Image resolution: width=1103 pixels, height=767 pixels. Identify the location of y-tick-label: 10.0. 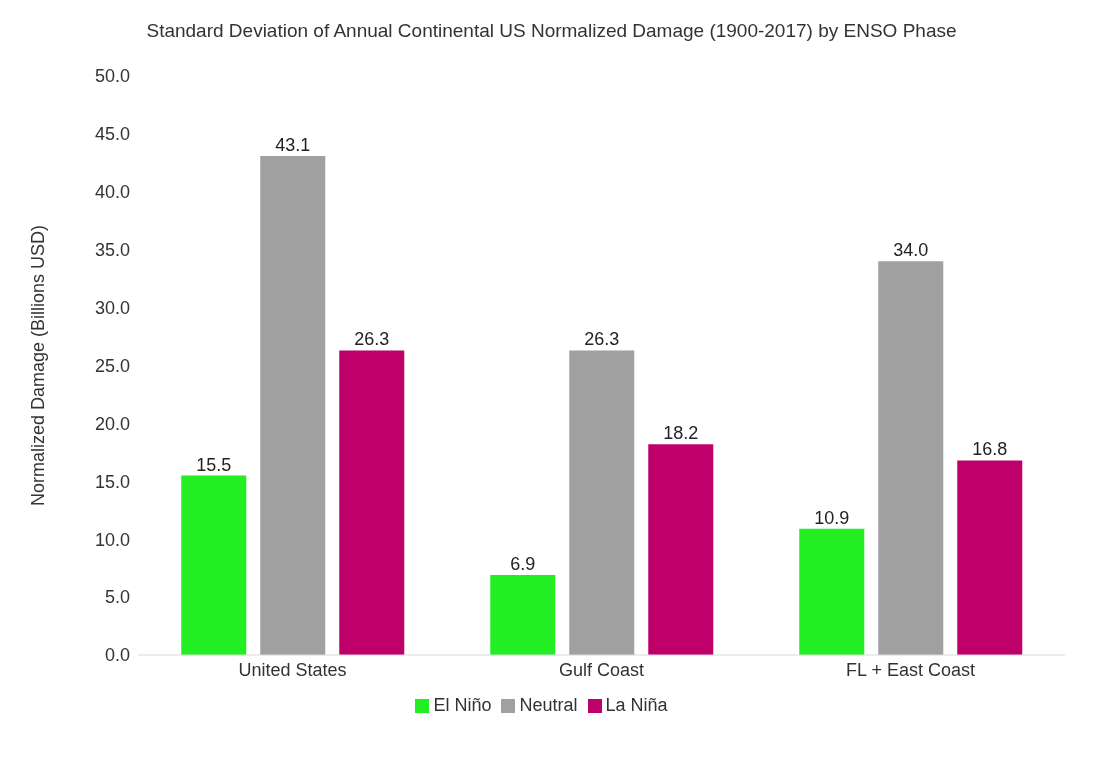
(112, 539).